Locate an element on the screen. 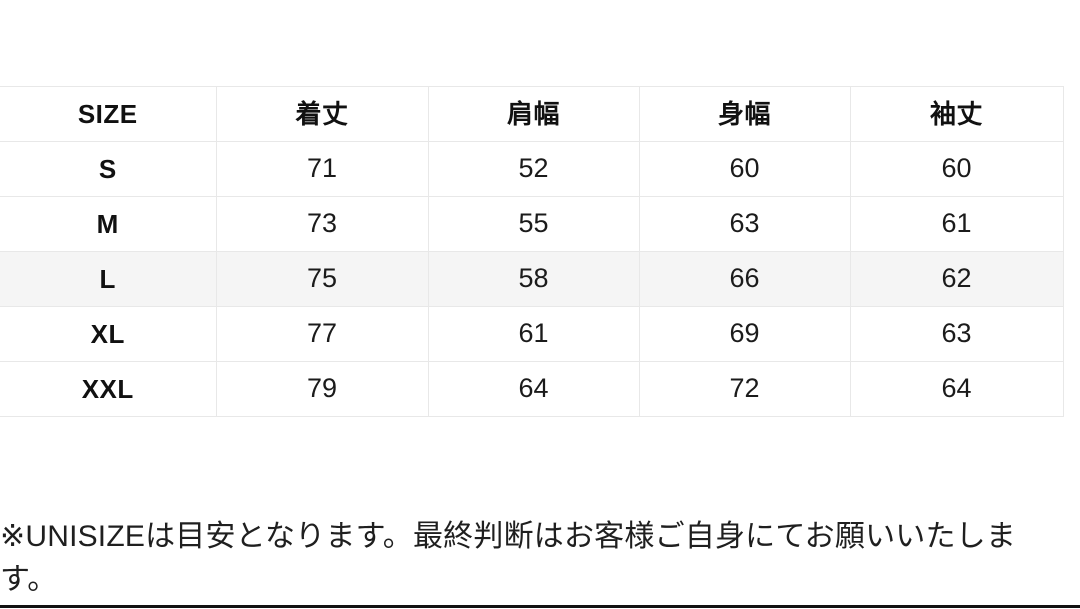  size-note-text: ※UNISIZEは目安となります。最終判断はお客様ご自身にてお願いいたします。 is located at coordinates (508, 558).